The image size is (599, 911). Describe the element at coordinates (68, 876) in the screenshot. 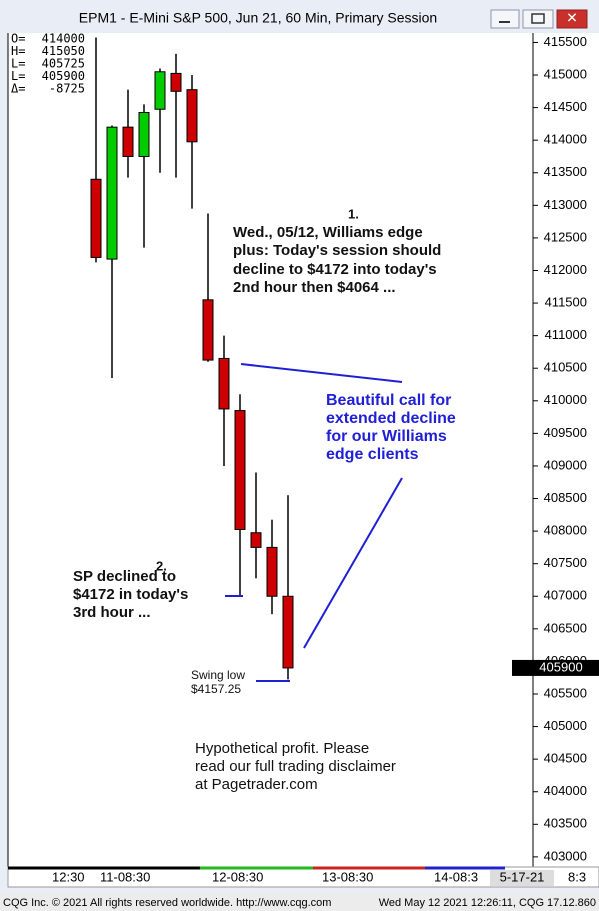

I see `x-tick-label: 12:30` at that location.